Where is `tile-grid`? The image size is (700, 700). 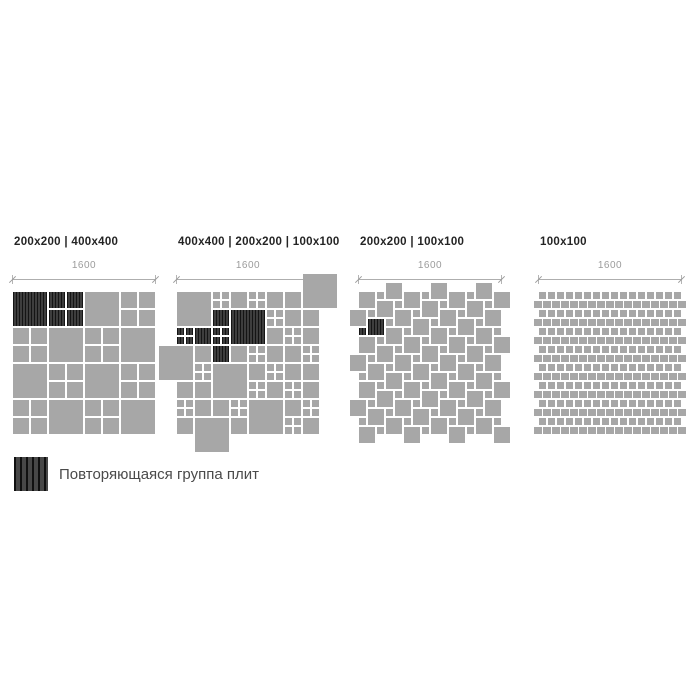 tile-grid is located at coordinates (610, 363).